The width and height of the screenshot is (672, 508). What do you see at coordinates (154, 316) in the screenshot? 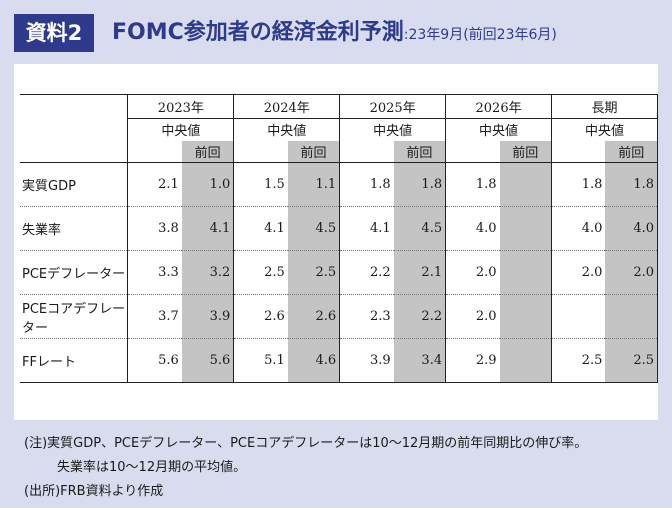
I see `median-value: 3.7` at bounding box center [154, 316].